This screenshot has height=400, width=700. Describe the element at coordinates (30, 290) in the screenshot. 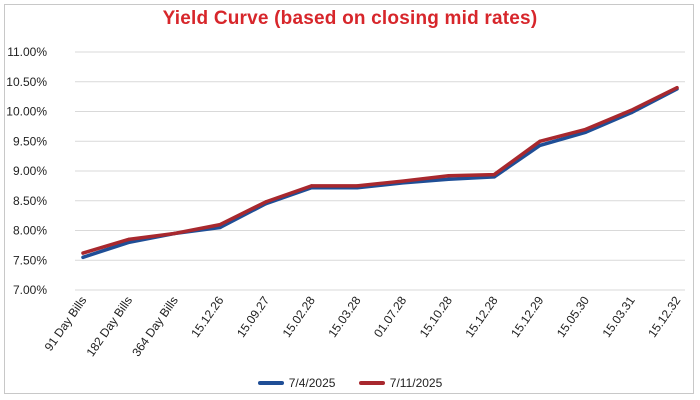

I see `y-tick-label: 7.00%` at that location.